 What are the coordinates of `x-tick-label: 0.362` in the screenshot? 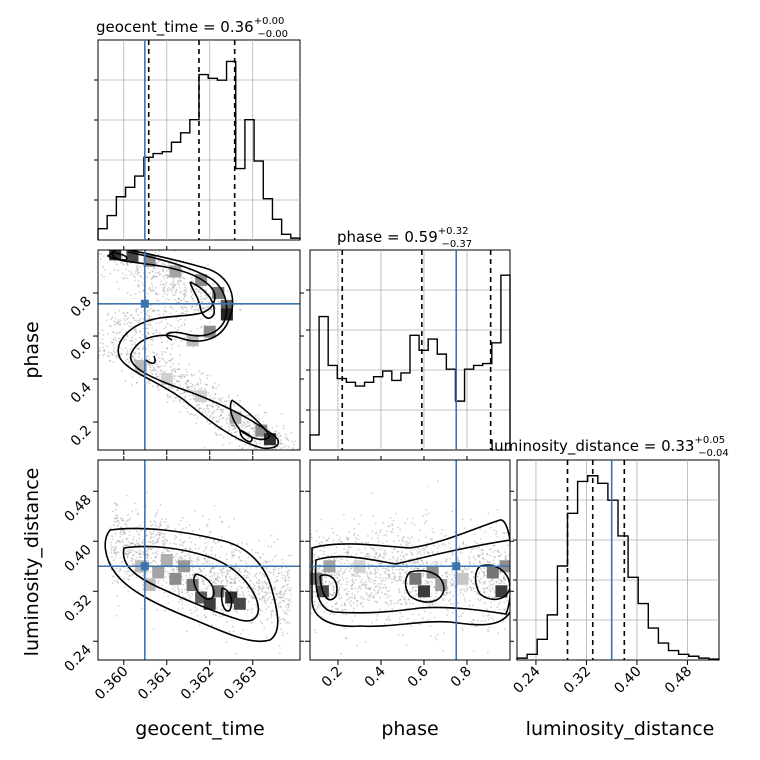 It's located at (198, 684).